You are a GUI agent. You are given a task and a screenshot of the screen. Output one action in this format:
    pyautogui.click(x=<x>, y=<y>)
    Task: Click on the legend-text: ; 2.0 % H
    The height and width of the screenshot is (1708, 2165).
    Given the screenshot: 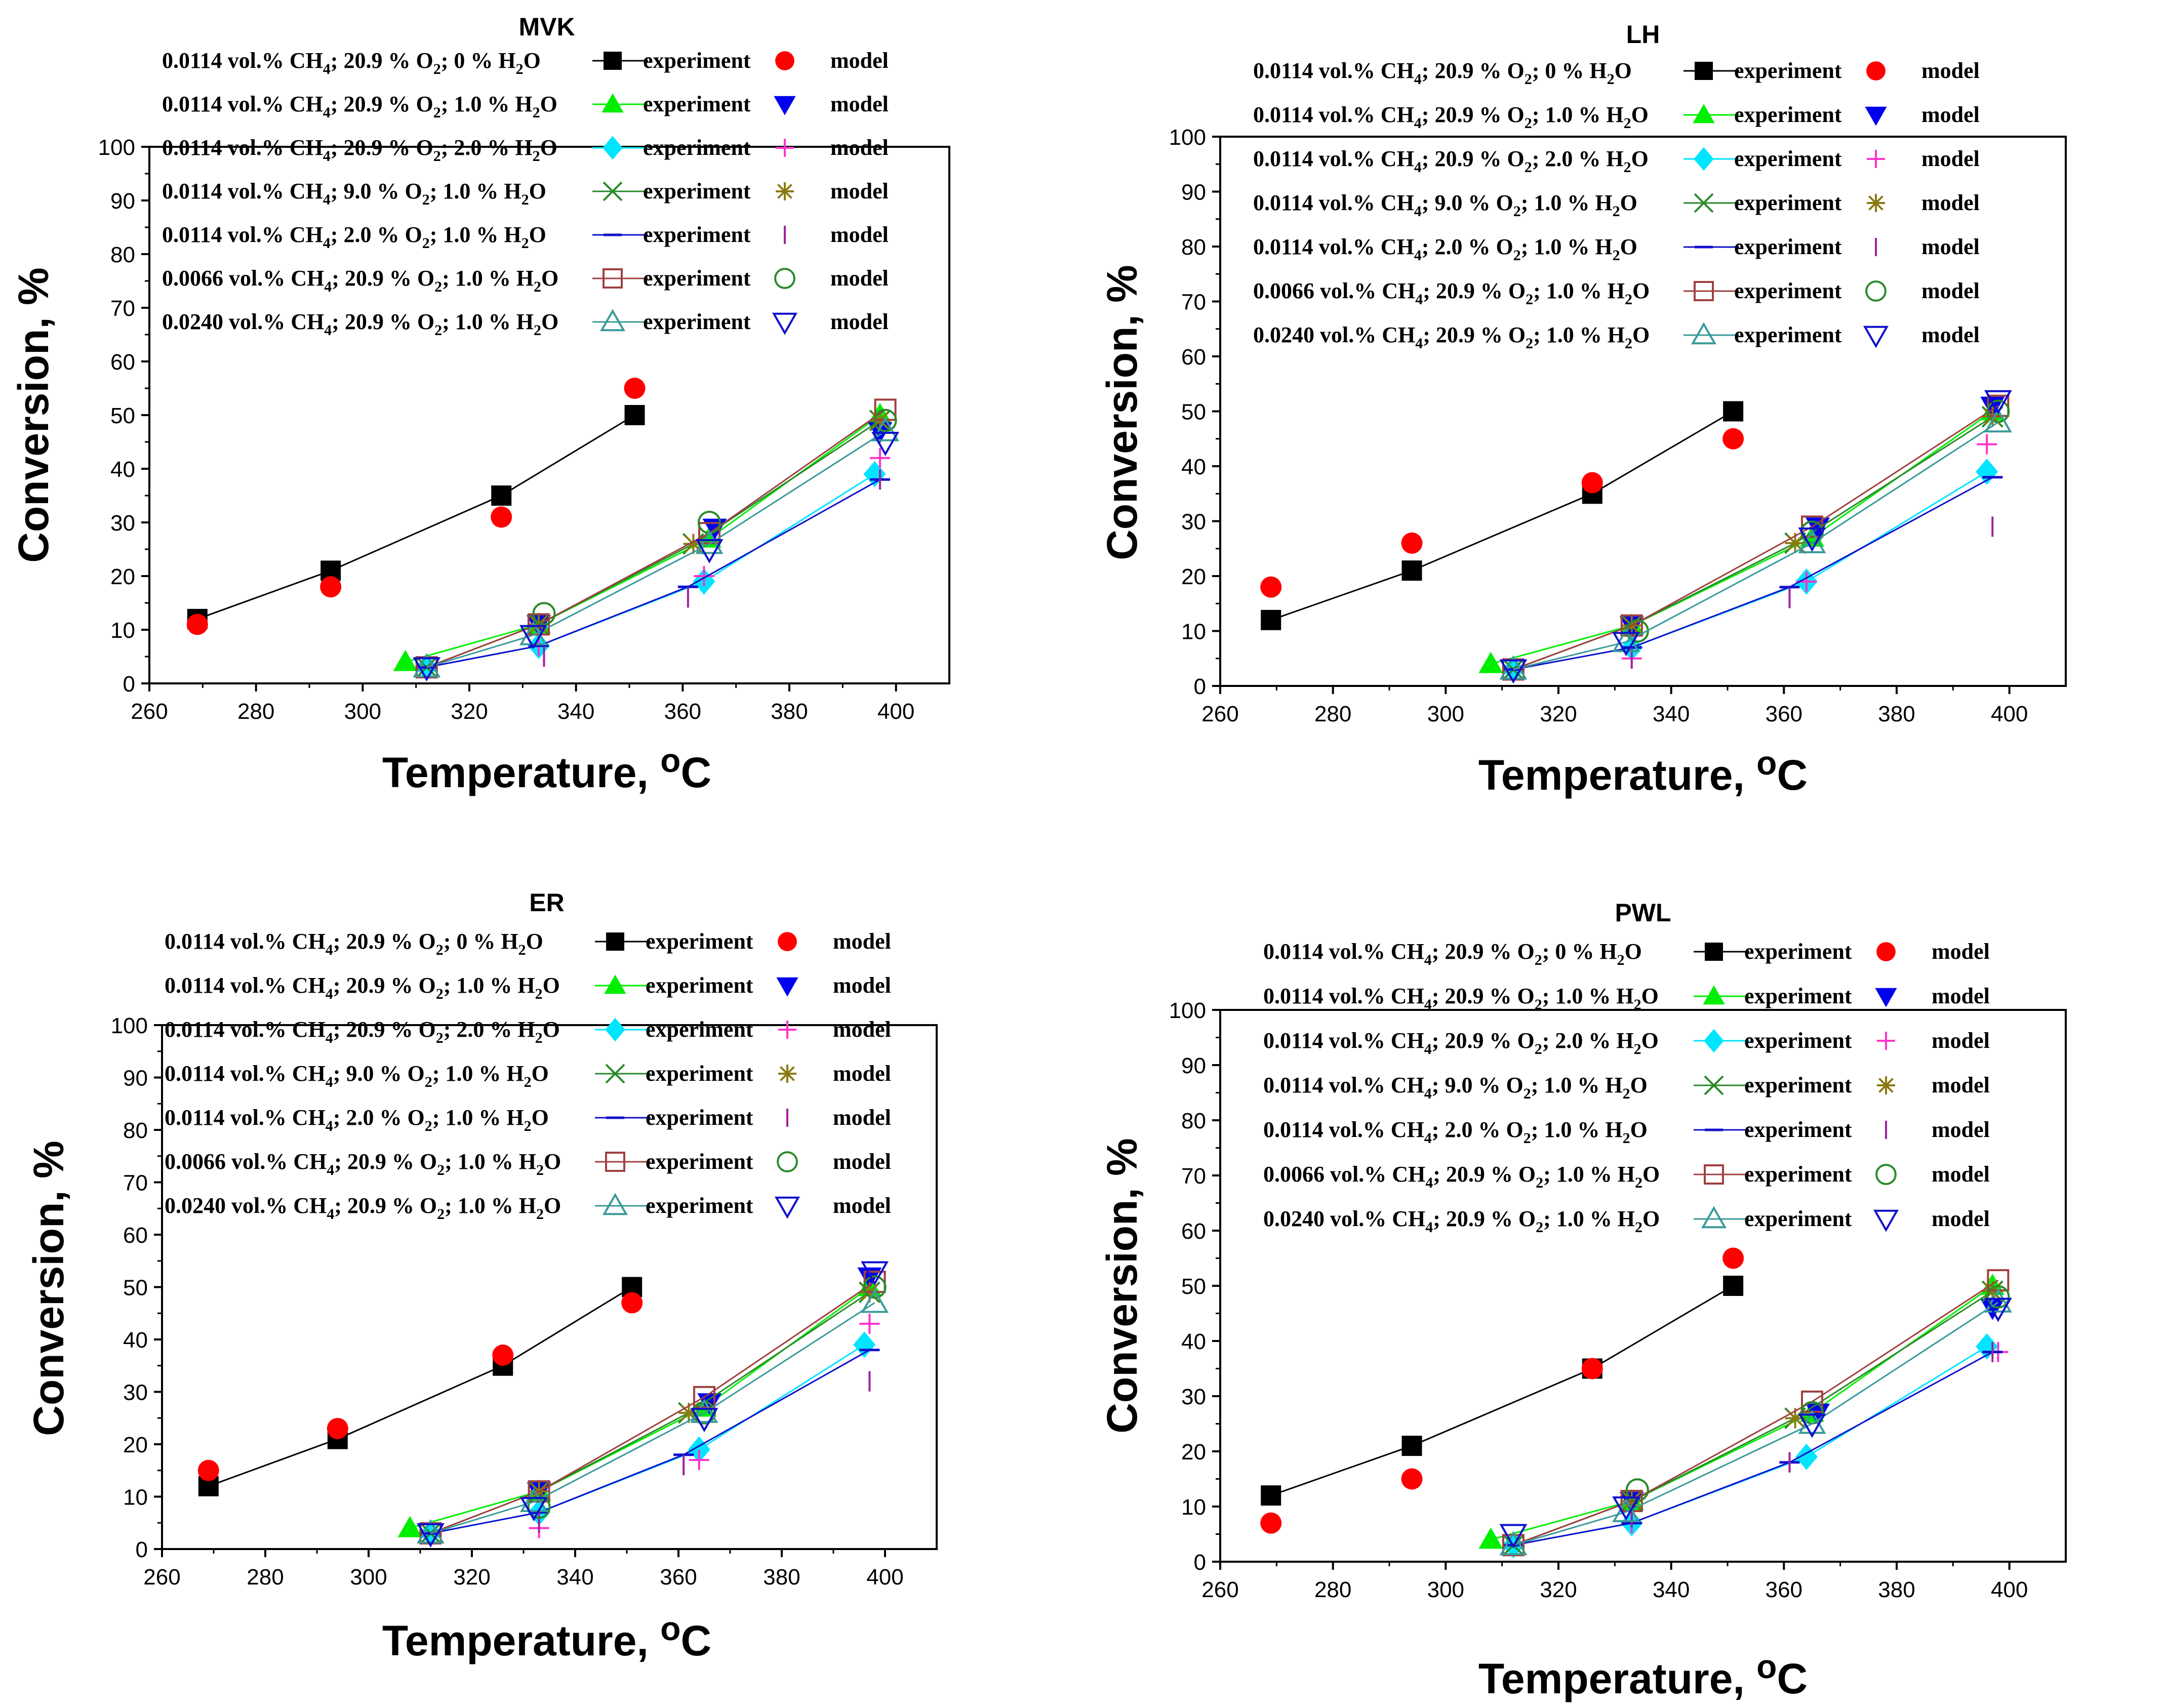 What is the action you would take?
    pyautogui.click(x=487, y=147)
    